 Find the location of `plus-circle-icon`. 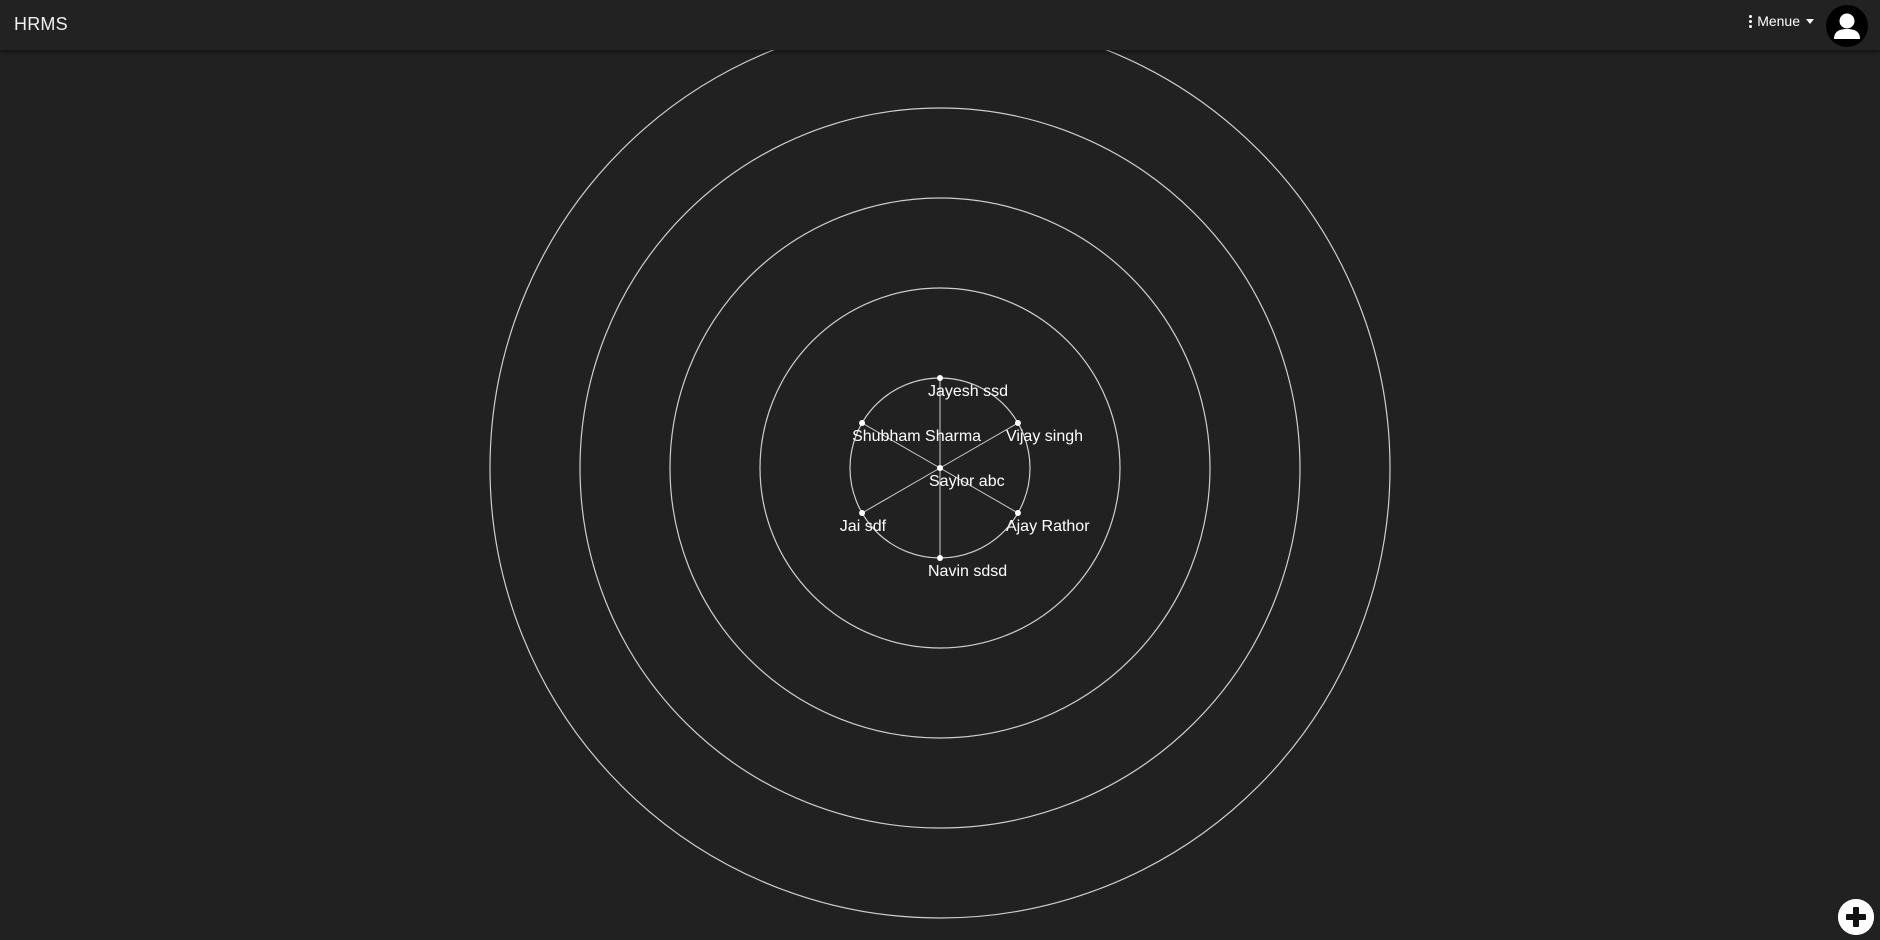

plus-circle-icon is located at coordinates (1856, 917).